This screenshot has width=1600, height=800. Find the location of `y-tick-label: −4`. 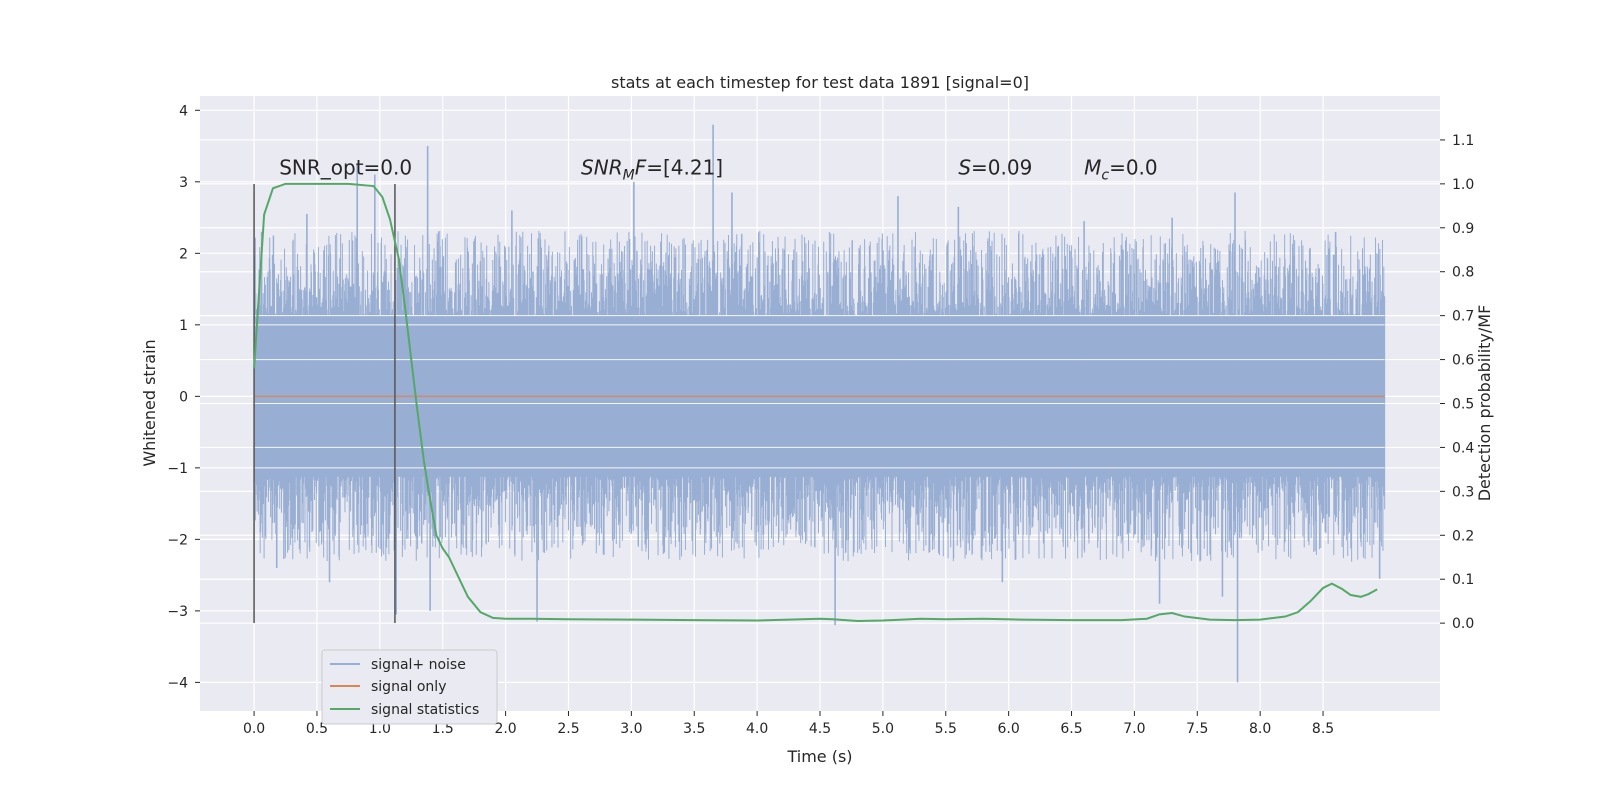

y-tick-label: −4 is located at coordinates (177, 683).